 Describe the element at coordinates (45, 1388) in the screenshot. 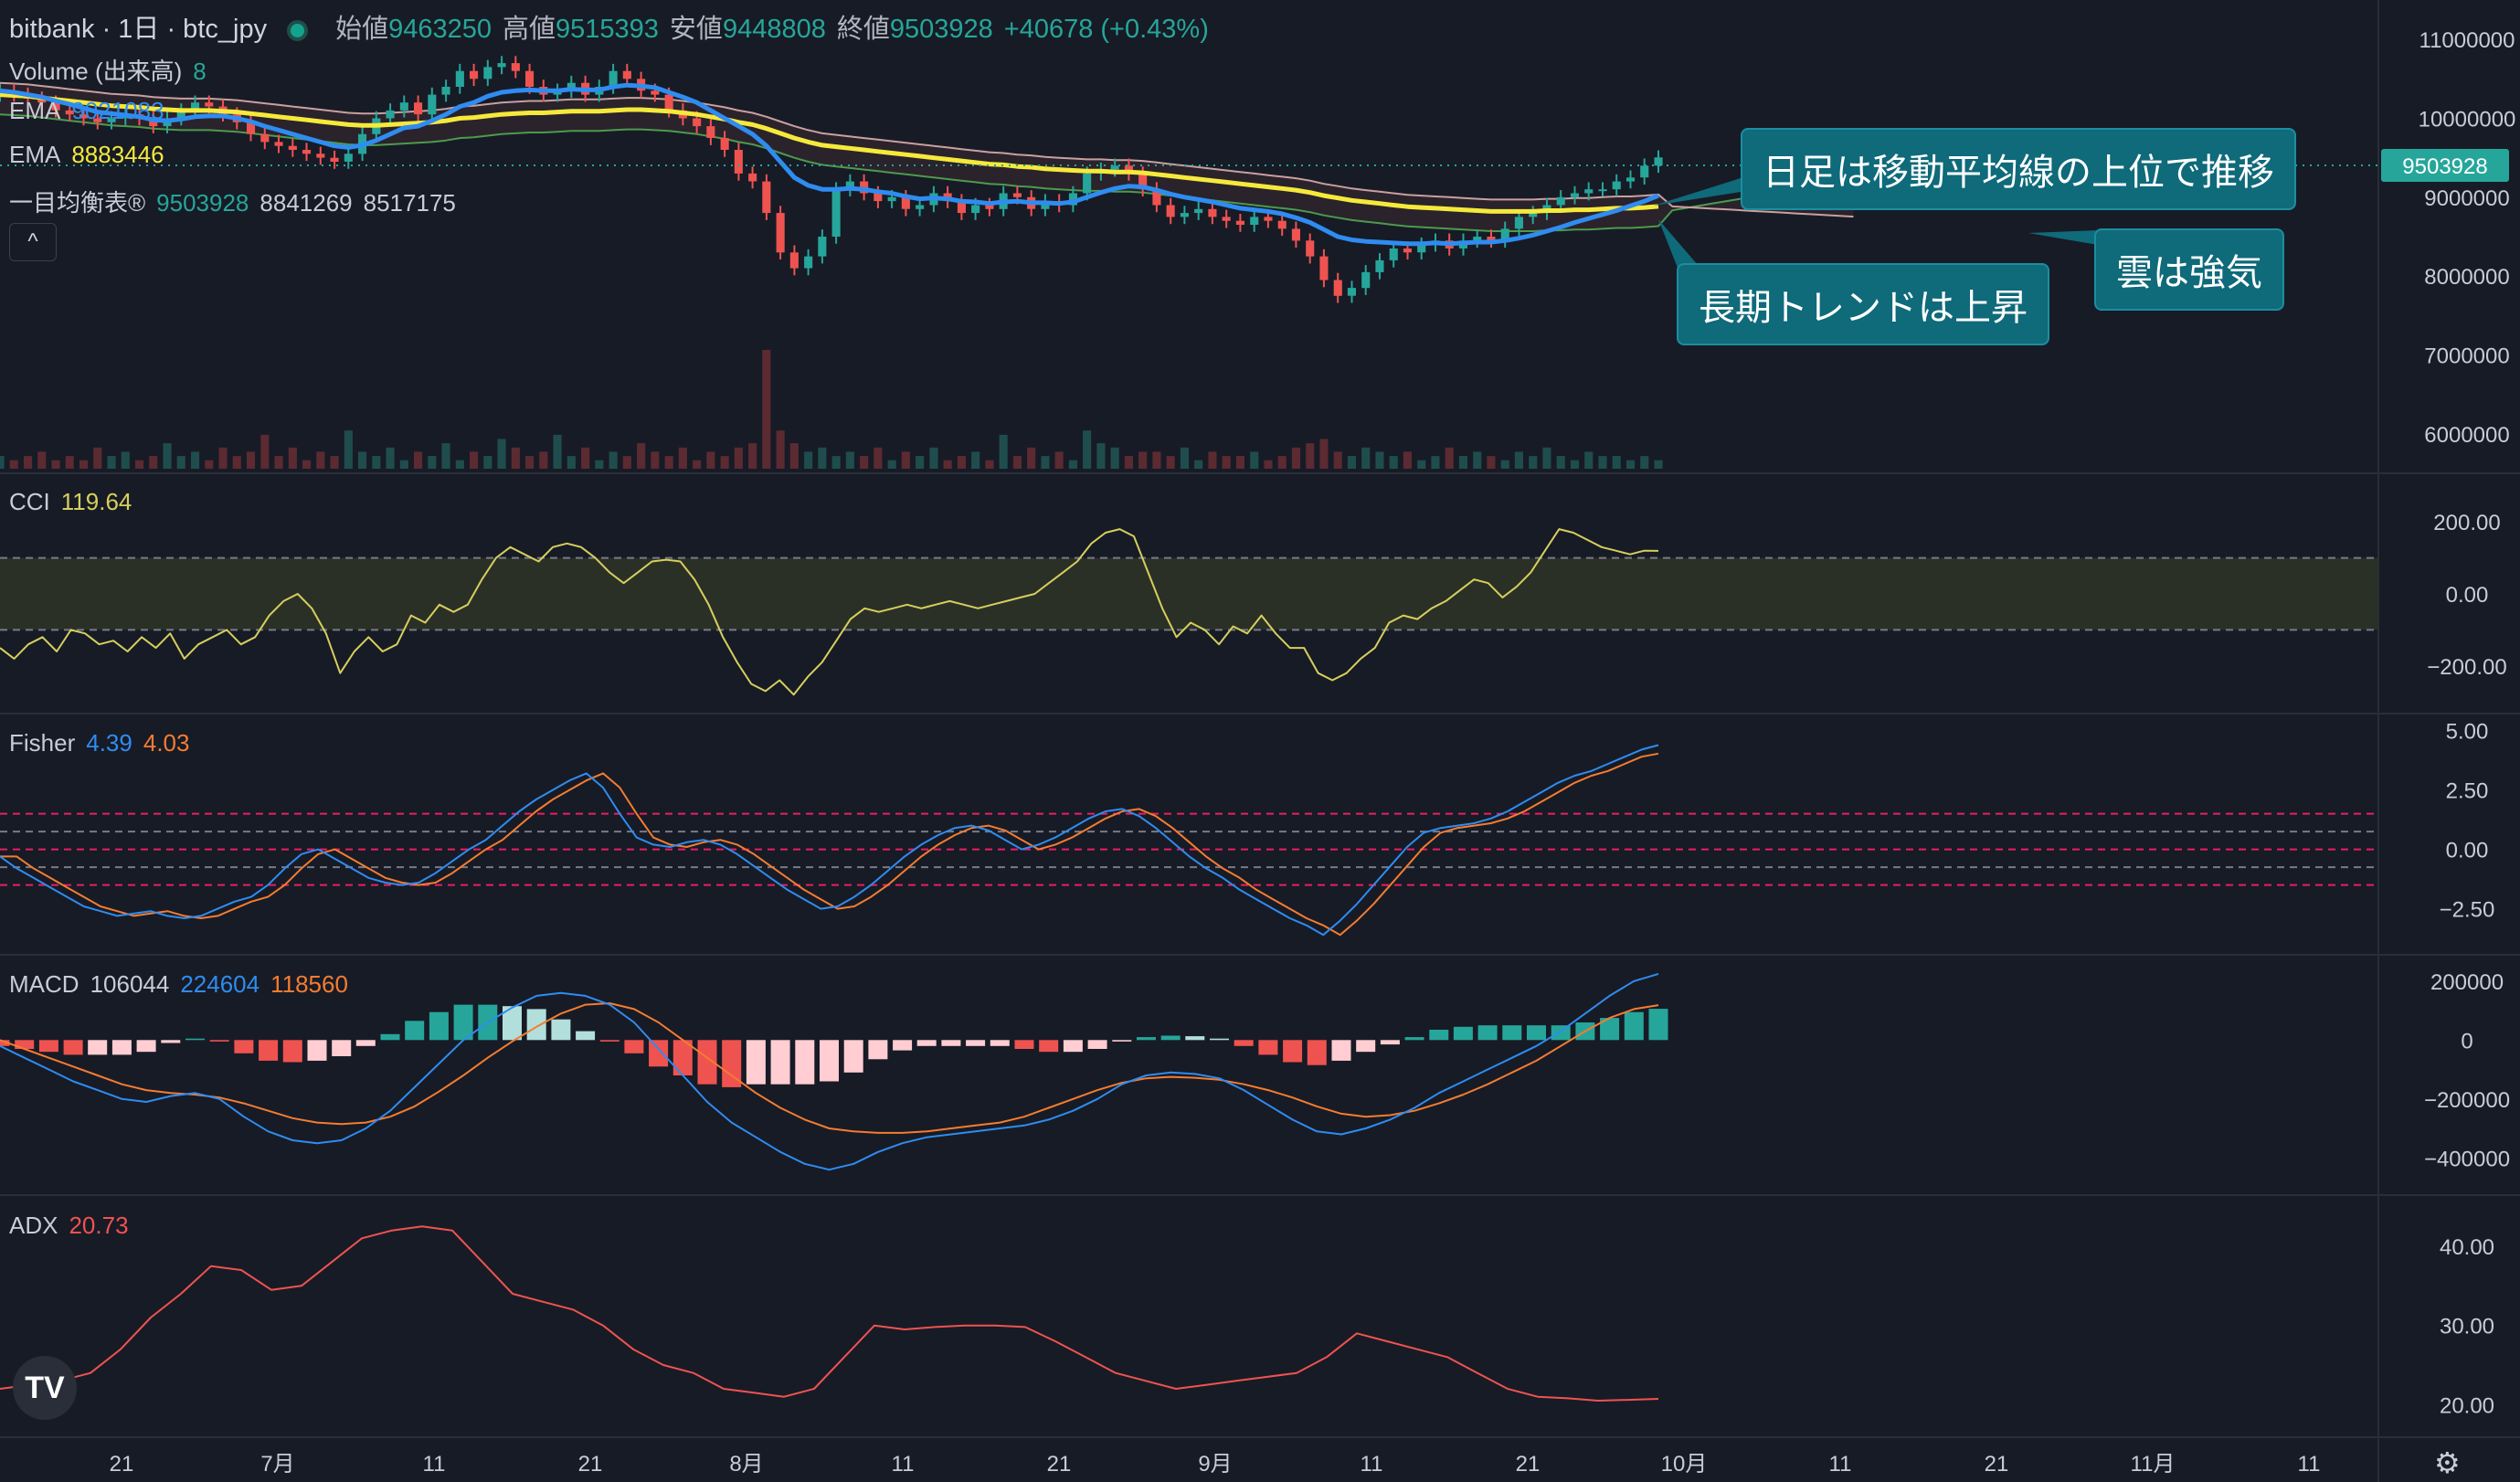

I see `tradingview-logo: TV` at that location.